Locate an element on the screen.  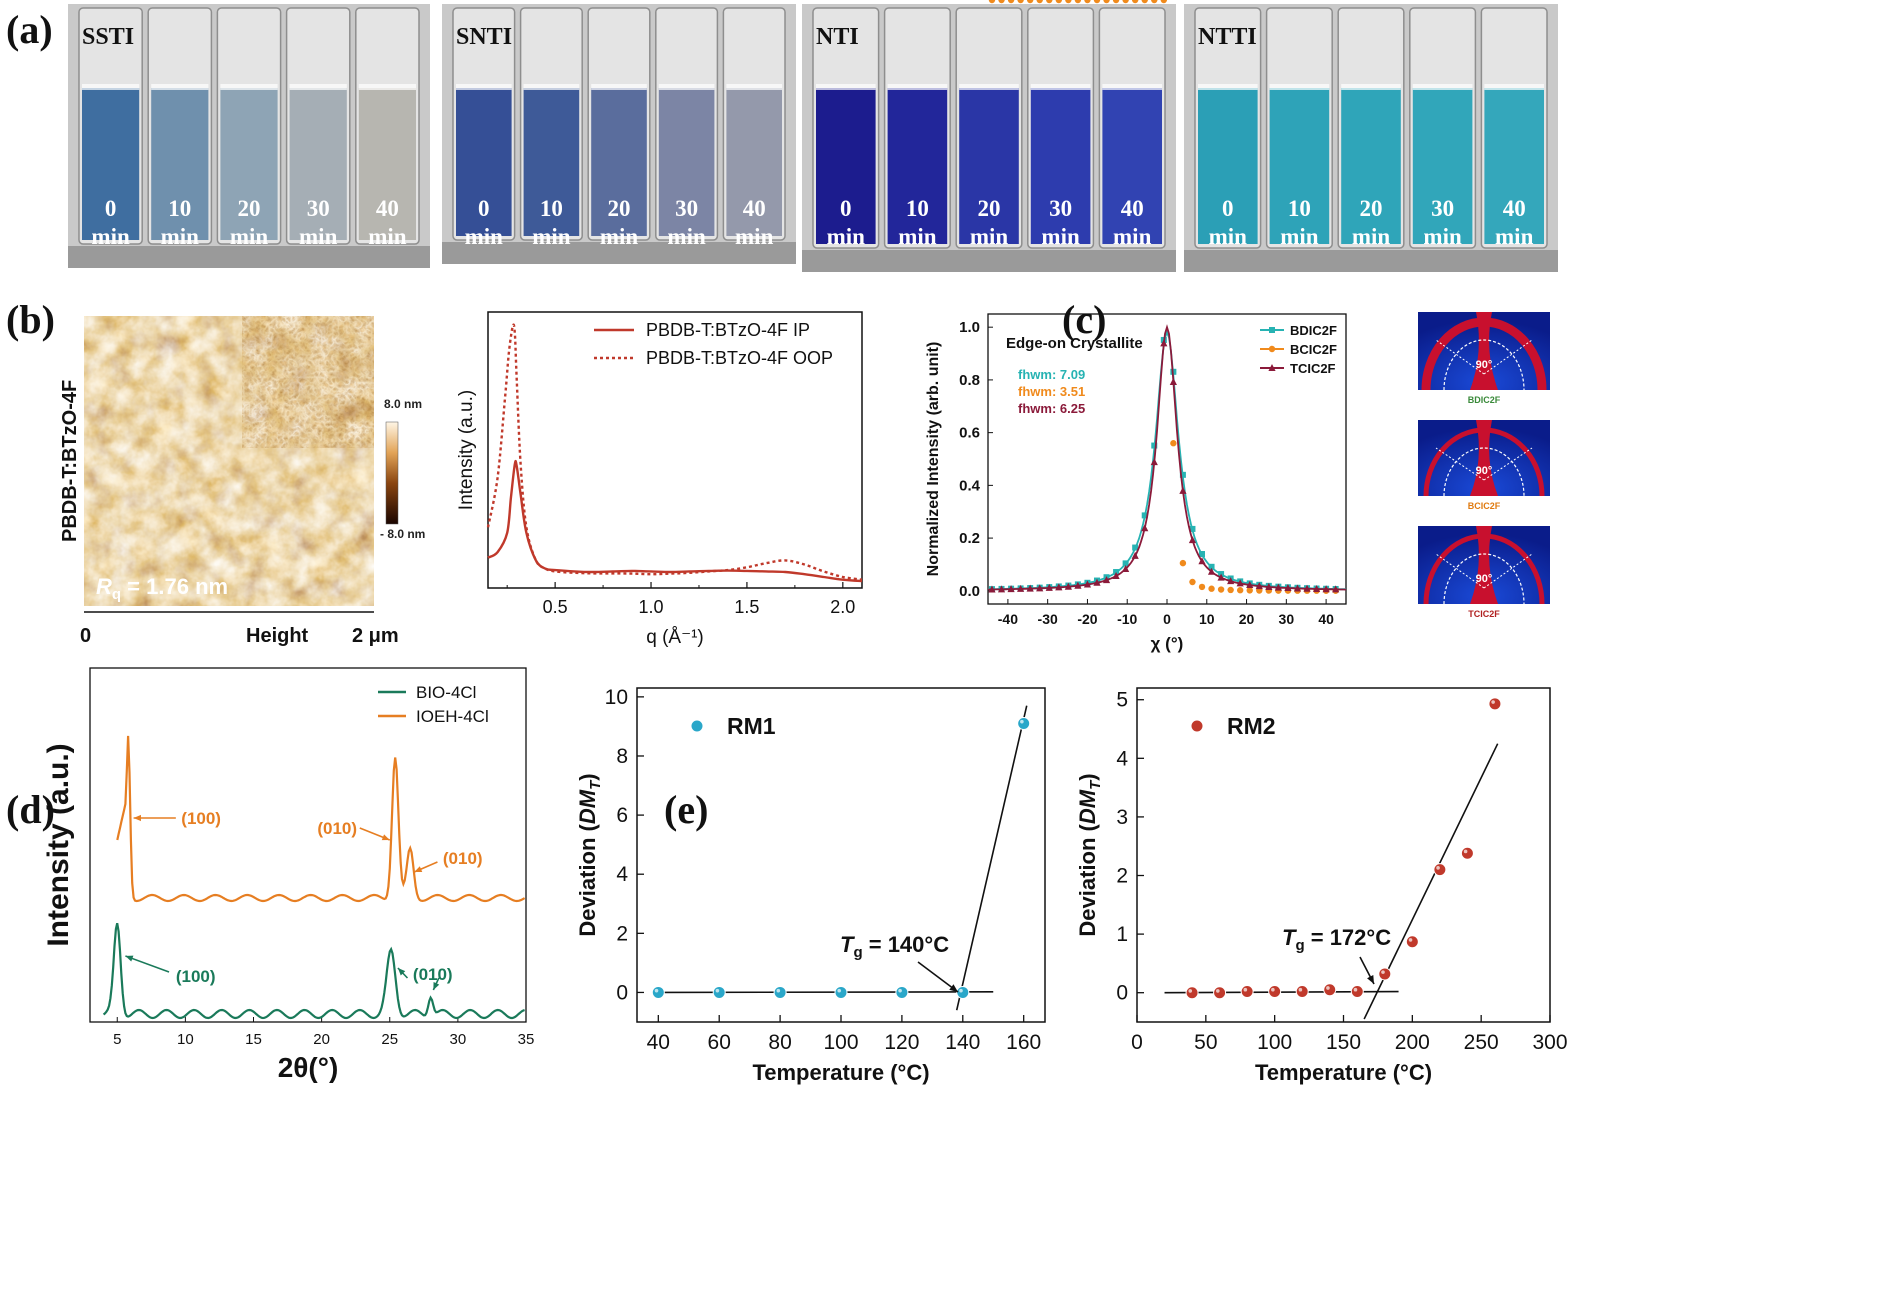
cuvette-group-ntti: 0 min 10 min 20 min 30 min 40 min NTTI is located at coordinates (1371, 138).